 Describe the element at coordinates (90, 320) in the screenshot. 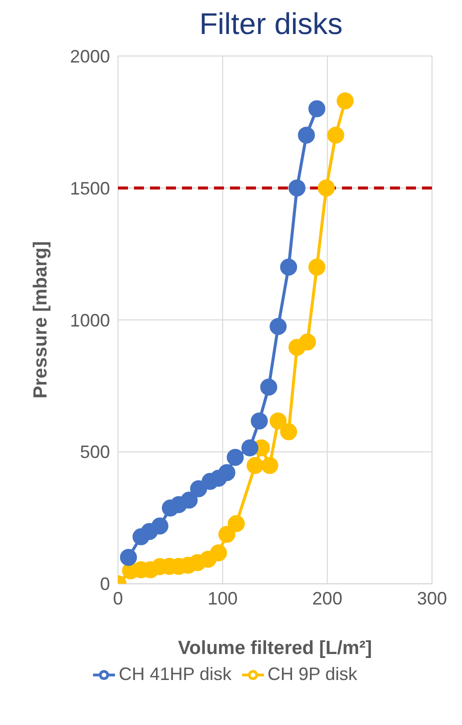

I see `y-tick-label: 1000` at that location.